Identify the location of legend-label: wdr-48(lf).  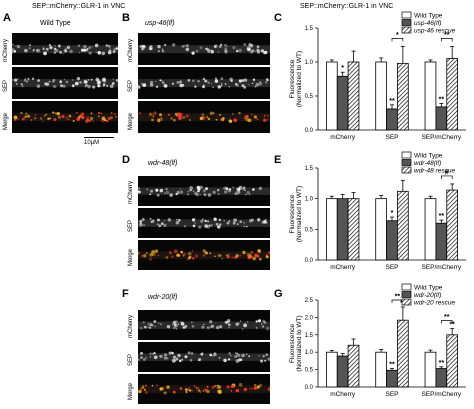
(427, 163).